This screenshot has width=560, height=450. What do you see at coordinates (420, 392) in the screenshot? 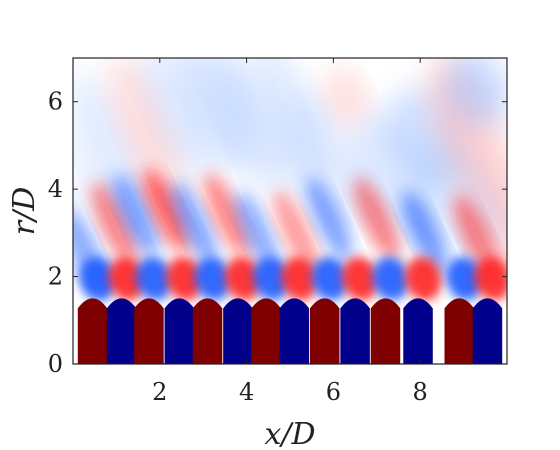
I see `x-tick-label-3: 8` at bounding box center [420, 392].